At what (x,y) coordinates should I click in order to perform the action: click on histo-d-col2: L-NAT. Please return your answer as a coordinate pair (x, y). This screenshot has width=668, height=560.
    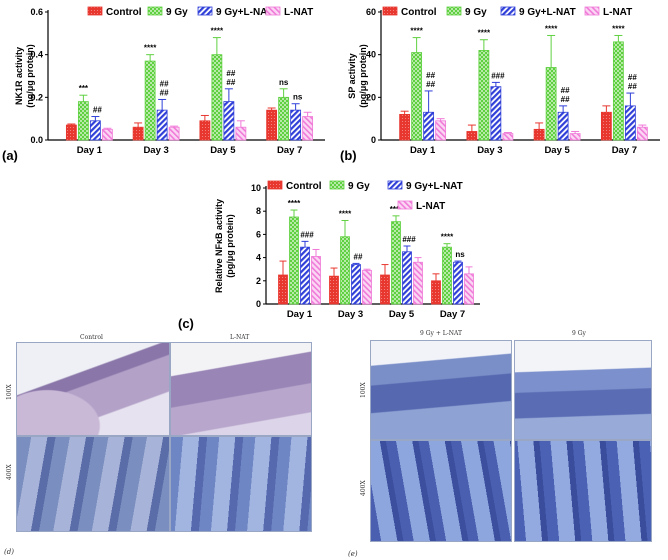
    Looking at the image, I should click on (240, 337).